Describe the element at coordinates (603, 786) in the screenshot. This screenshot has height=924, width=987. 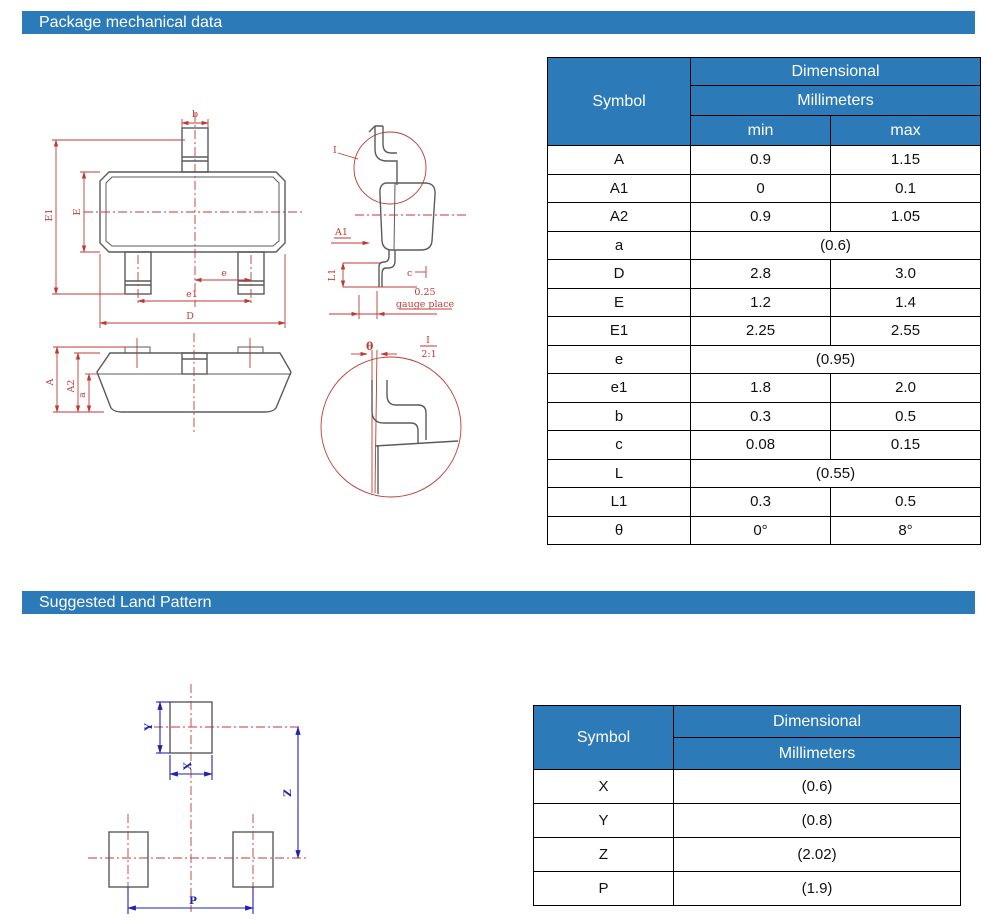
I see `symbol-cell: X` at that location.